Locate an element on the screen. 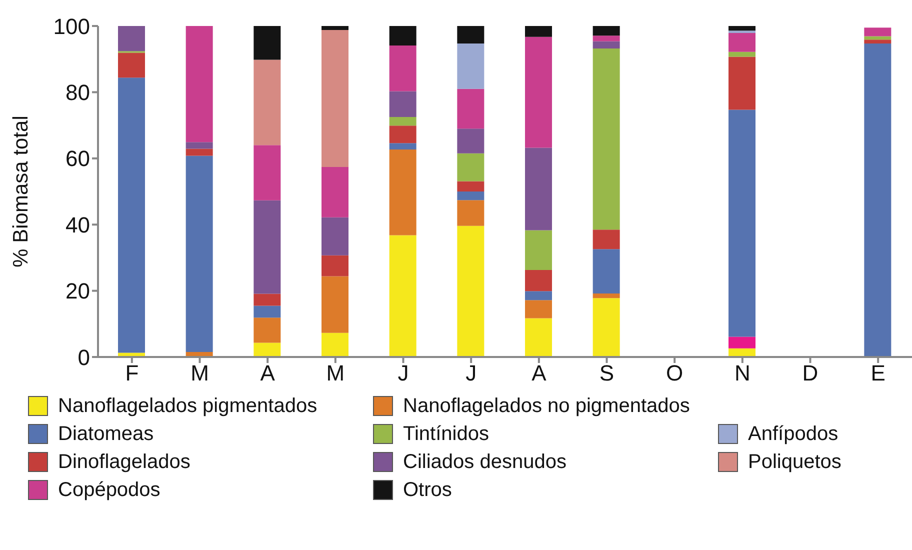  y-tick-label: 60 is located at coordinates (78, 159).